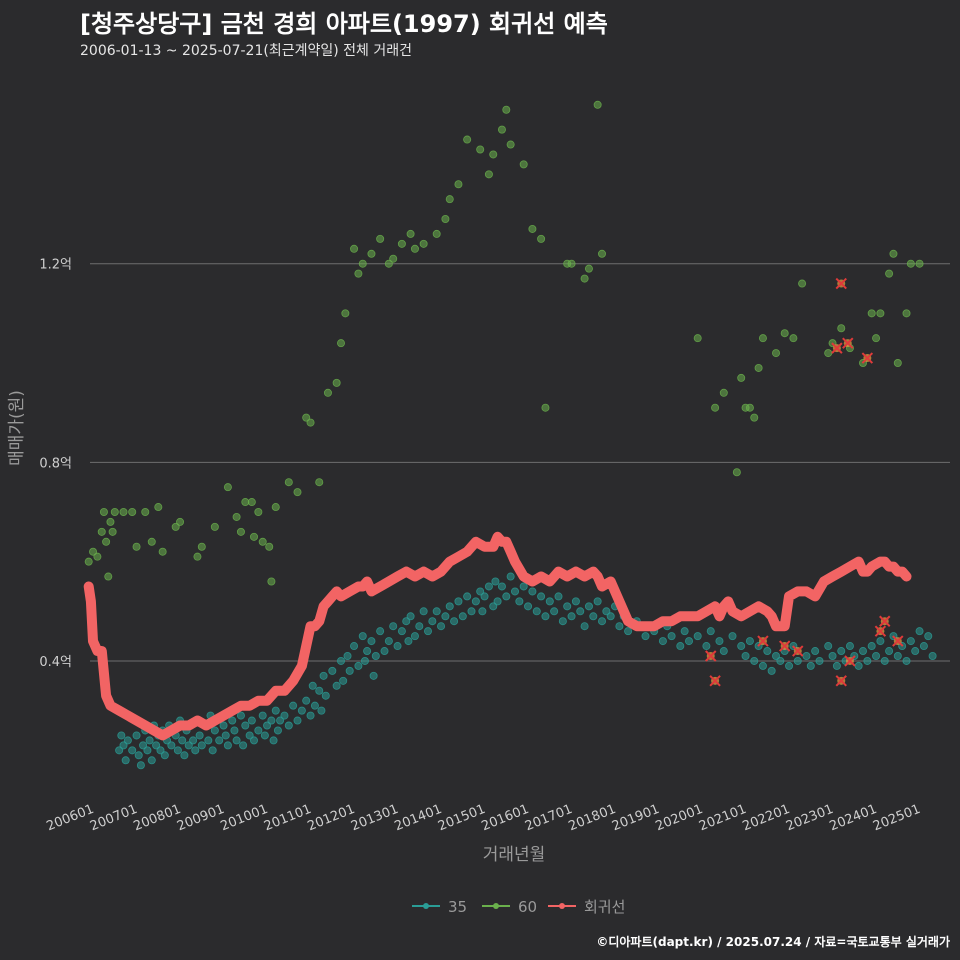  Describe the element at coordinates (55, 464) in the screenshot. I see `y-axis-ticks: 0.4억 0.8억 1.2억` at that location.